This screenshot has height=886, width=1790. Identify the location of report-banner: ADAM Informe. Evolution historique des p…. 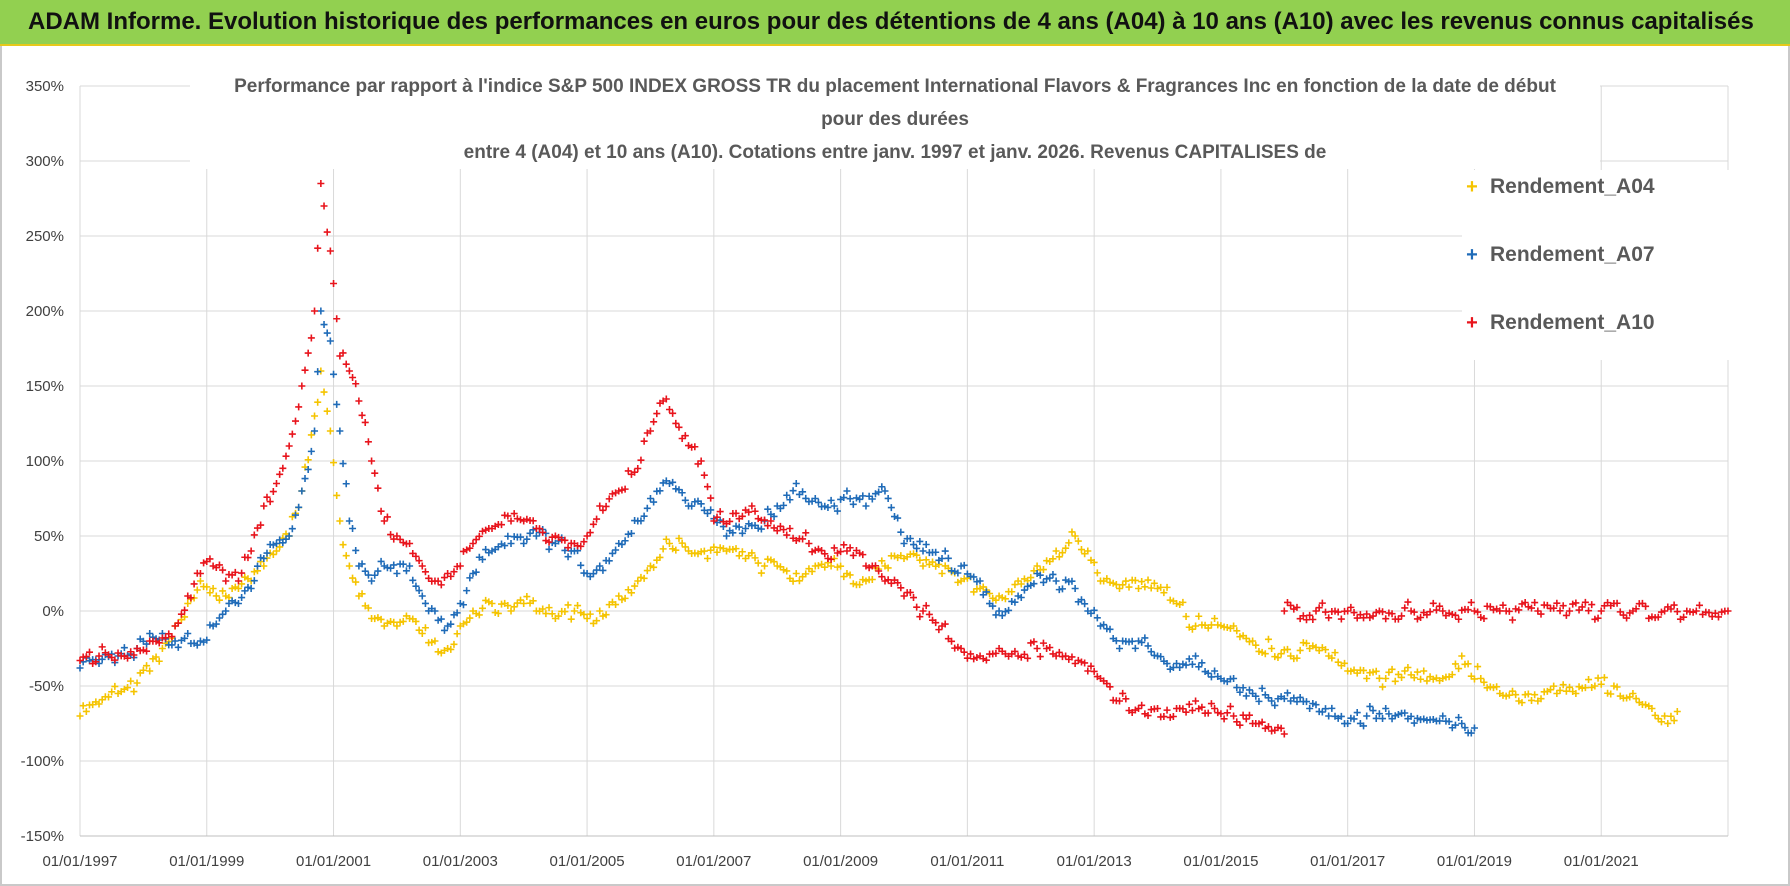
(895, 23).